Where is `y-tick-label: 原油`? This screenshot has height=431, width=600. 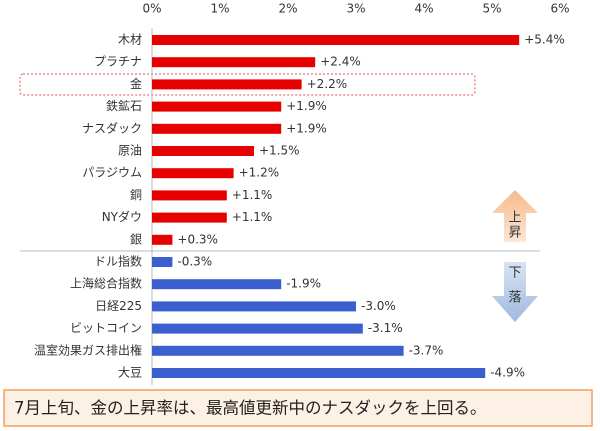
y-tick-label: 原油 is located at coordinates (130, 151).